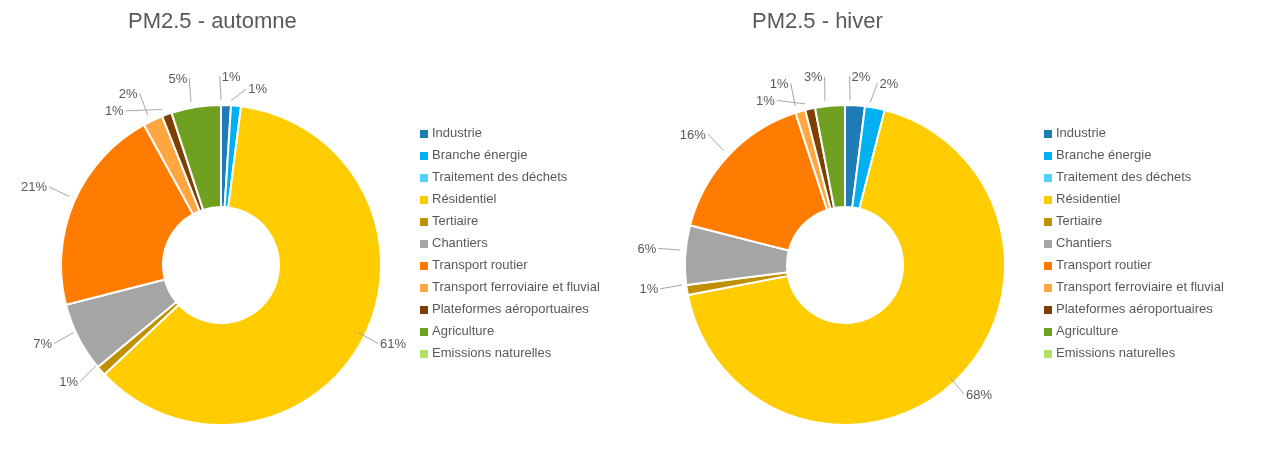 The width and height of the screenshot is (1264, 457). What do you see at coordinates (393, 344) in the screenshot?
I see `data-label: 61%` at bounding box center [393, 344].